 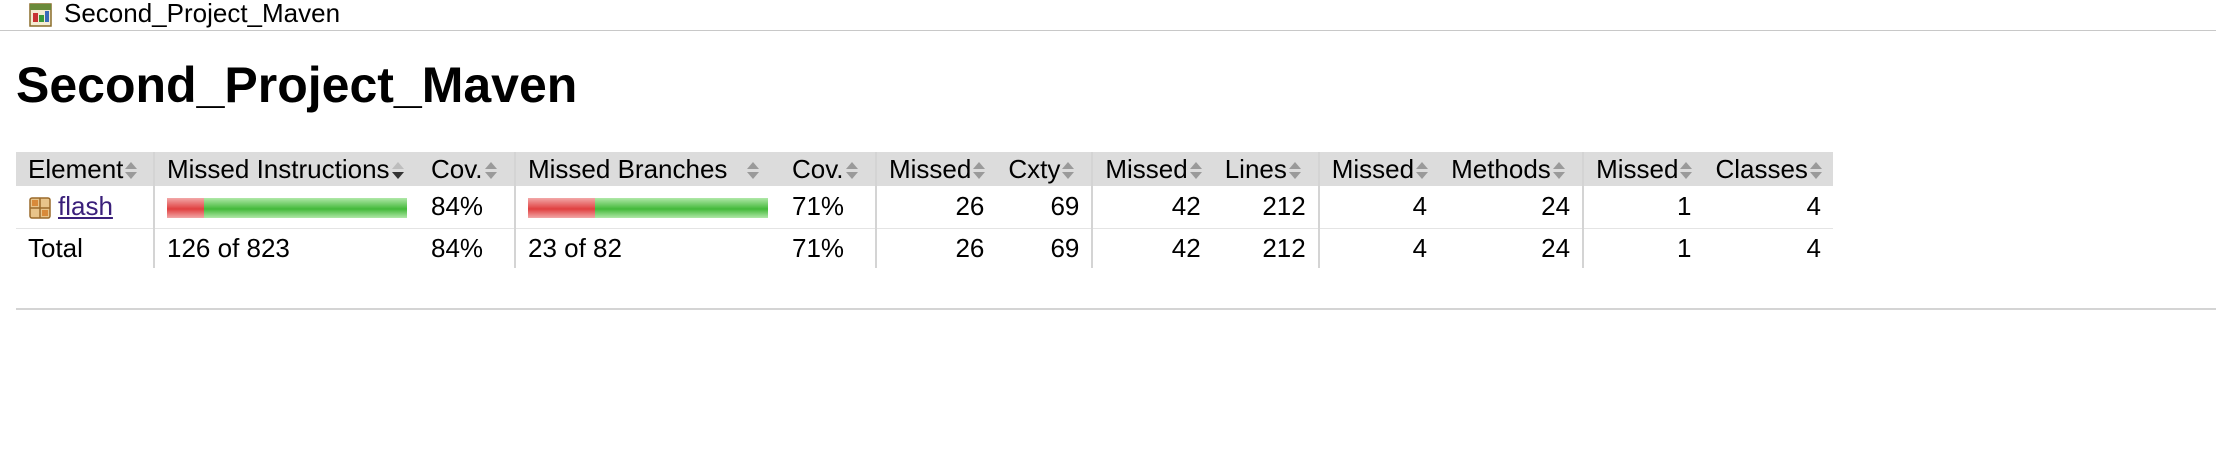 What do you see at coordinates (1152, 248) in the screenshot?
I see `total-missed-lines: 42` at bounding box center [1152, 248].